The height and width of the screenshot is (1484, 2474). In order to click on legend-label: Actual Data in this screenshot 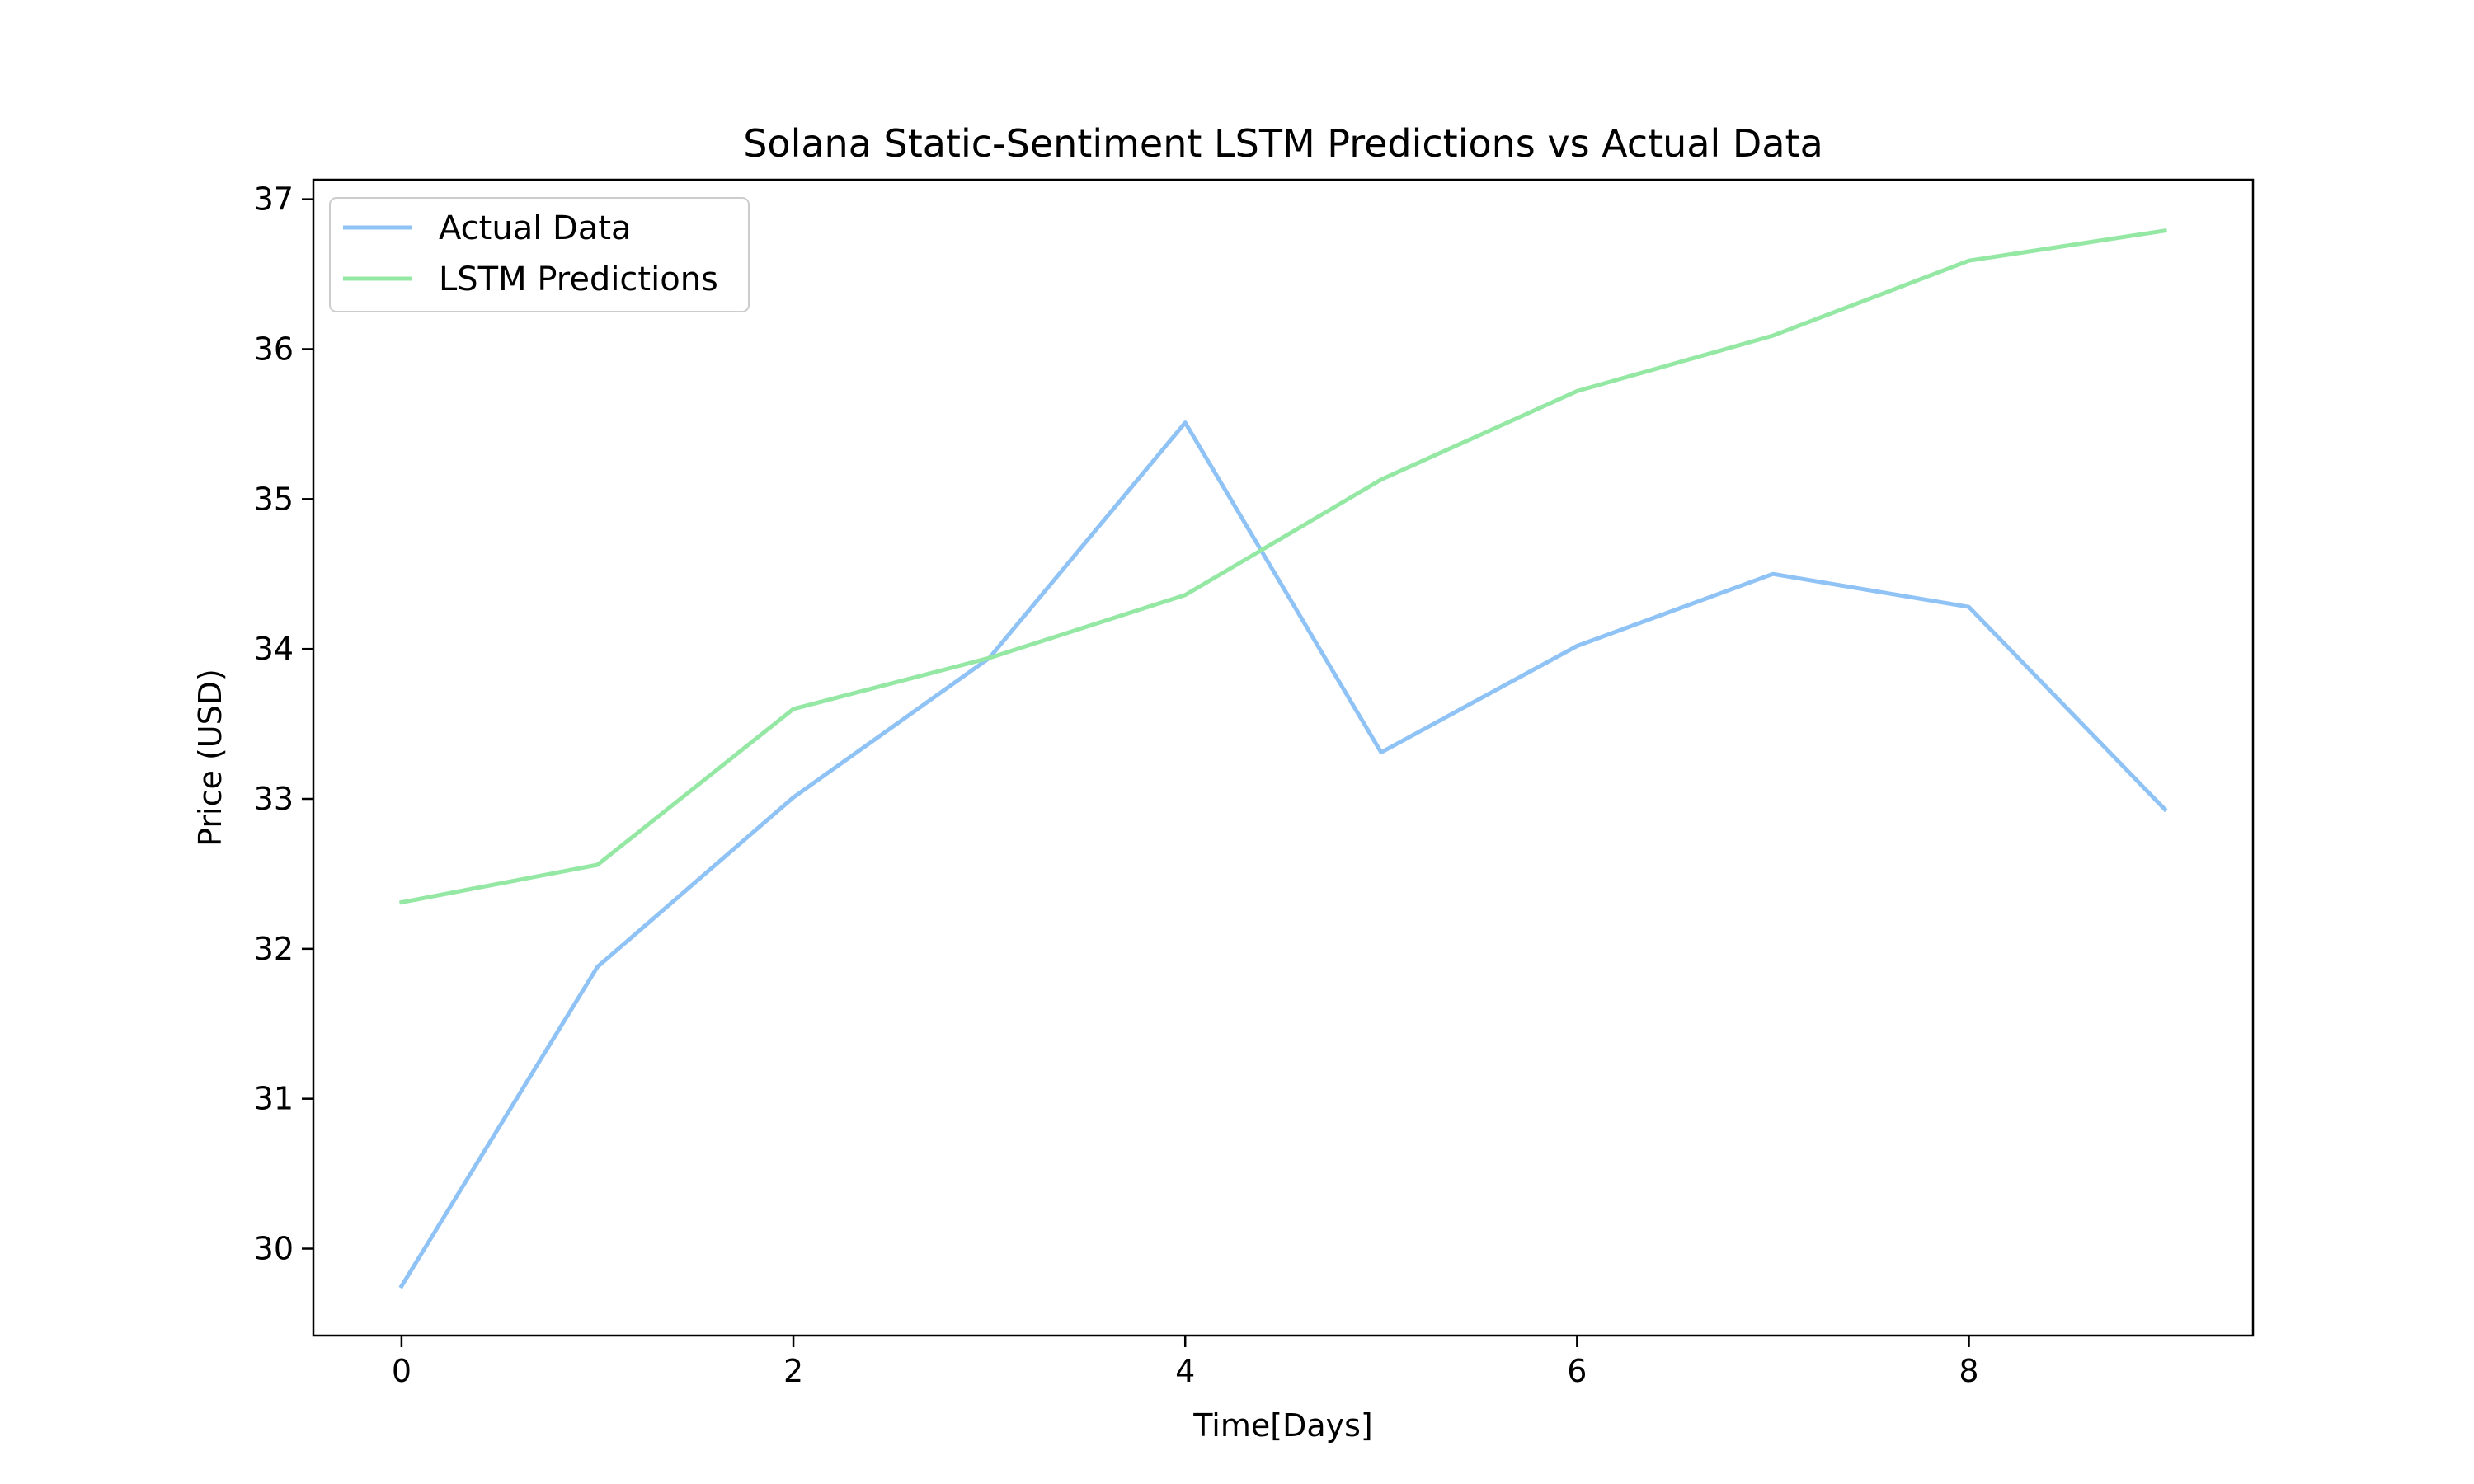, I will do `click(535, 228)`.